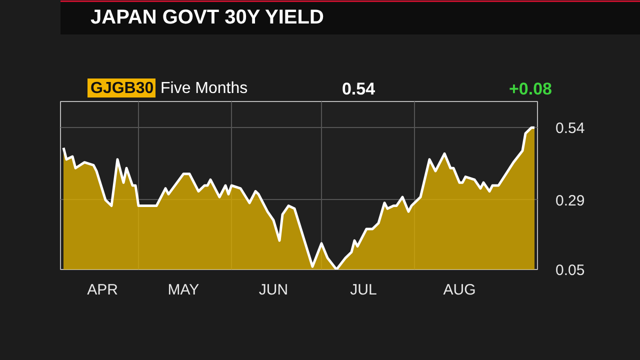 The height and width of the screenshot is (360, 640). I want to click on text: 0.54, so click(359, 89).